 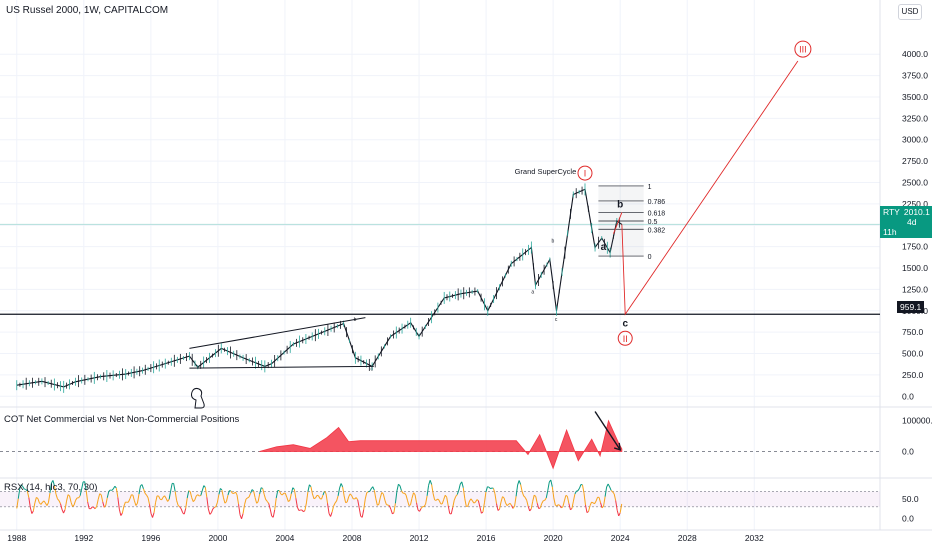 I want to click on y-tick-label: 3500.0, so click(x=915, y=97).